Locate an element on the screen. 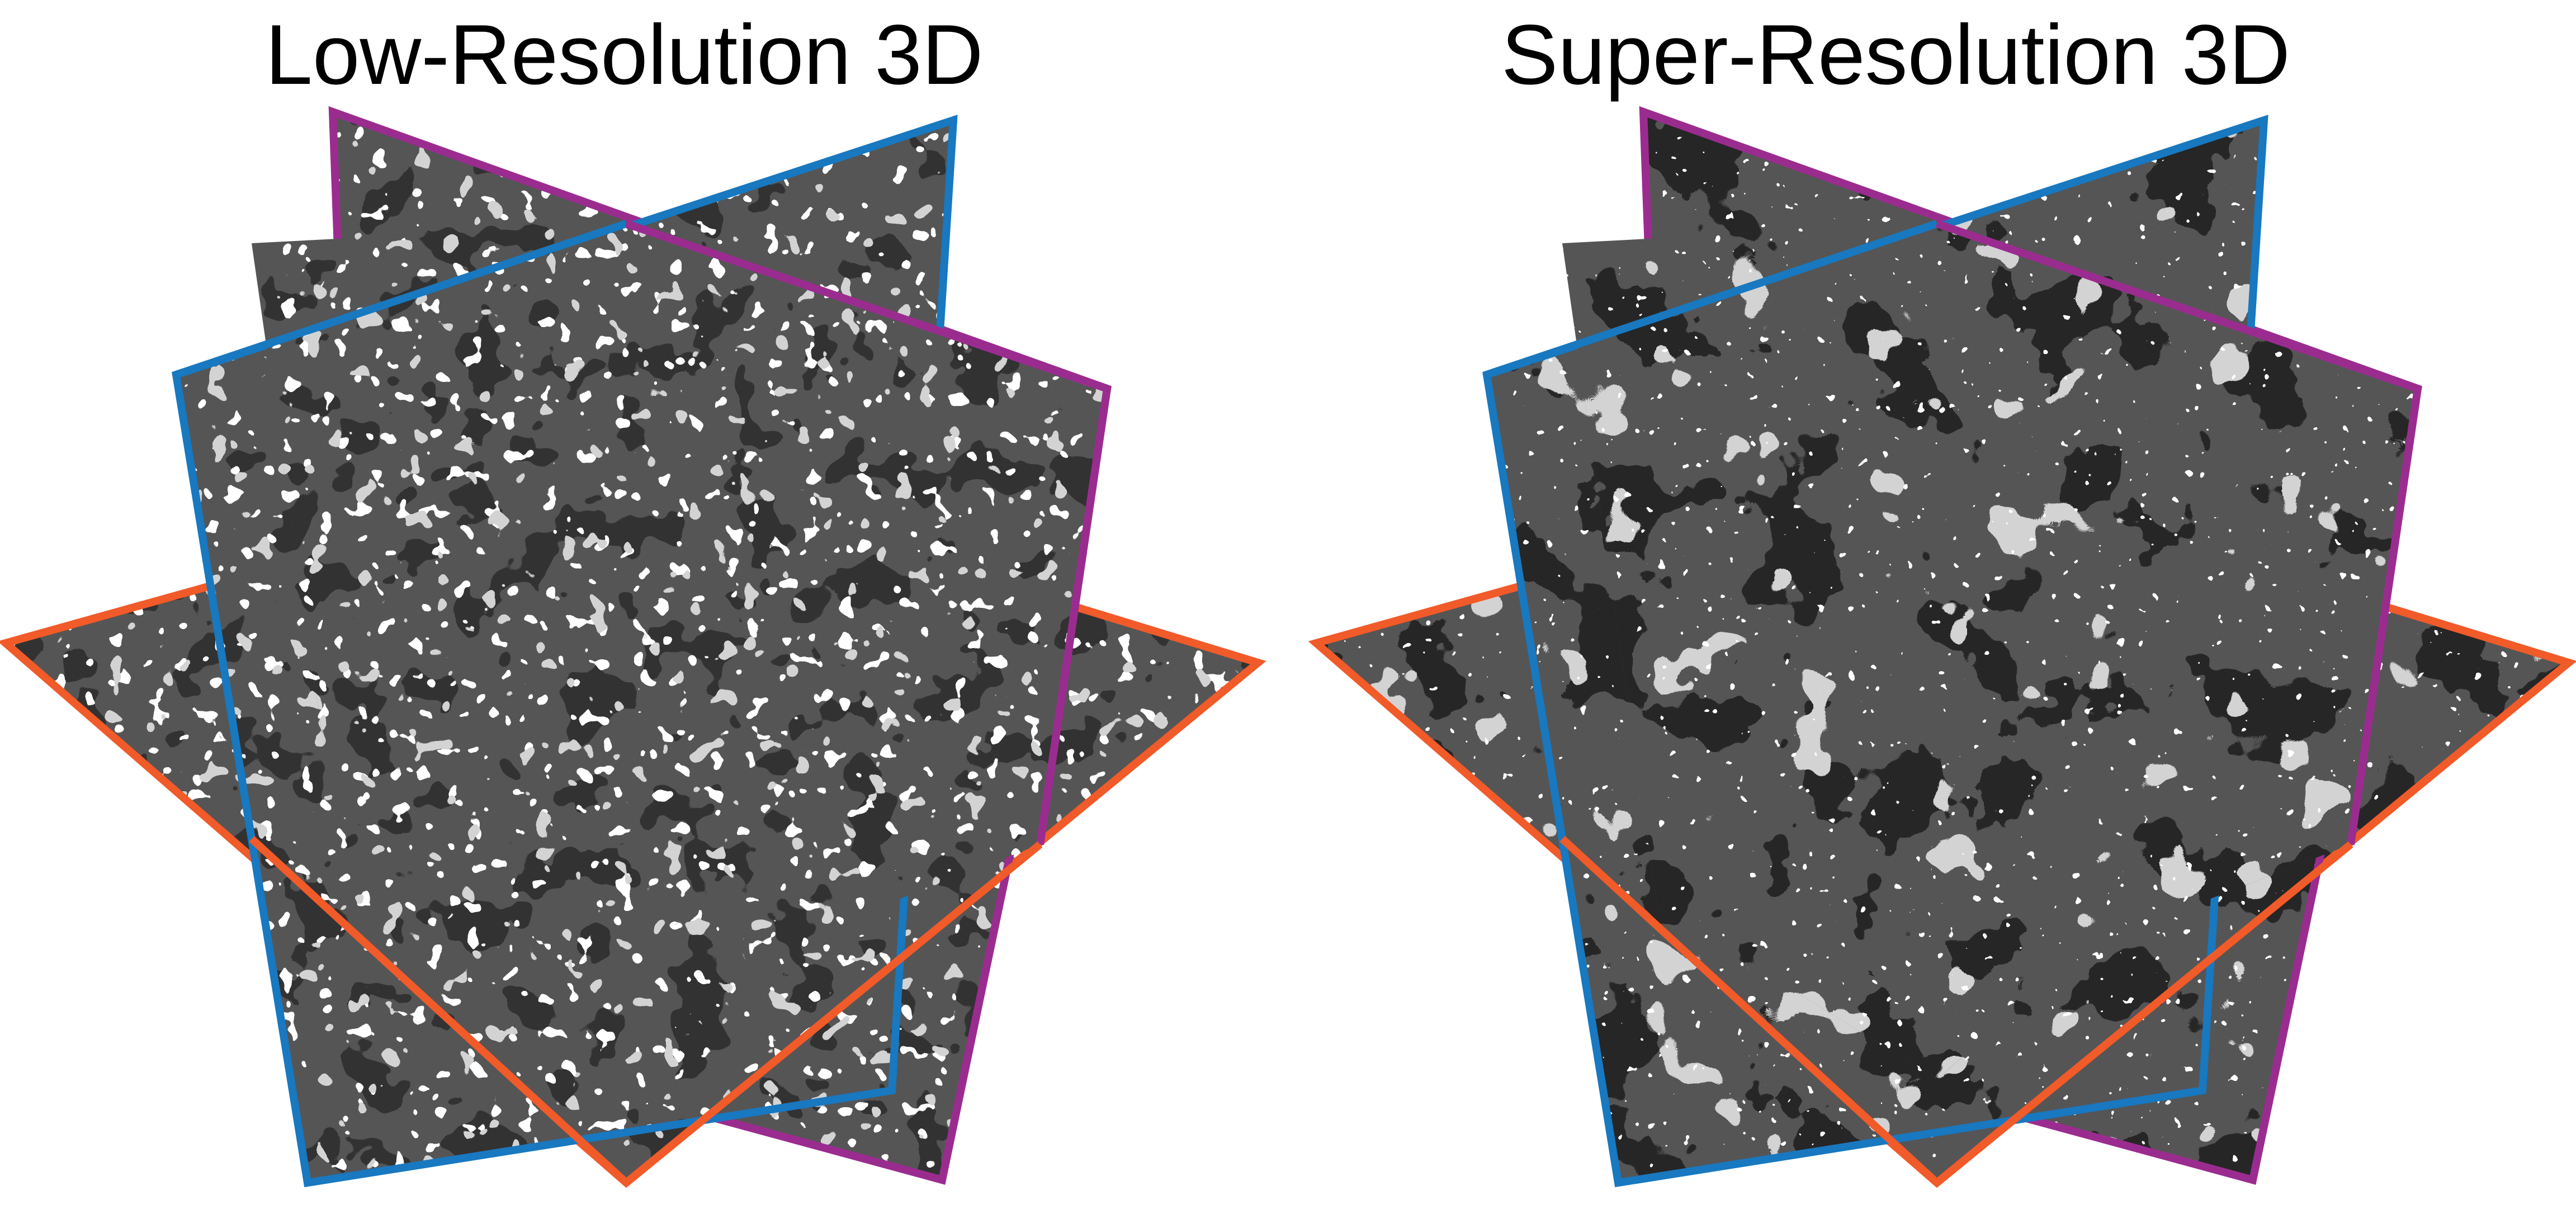 This screenshot has height=1209, width=2576. super-resolution-title: Super-Resolution 3D is located at coordinates (1895, 54).